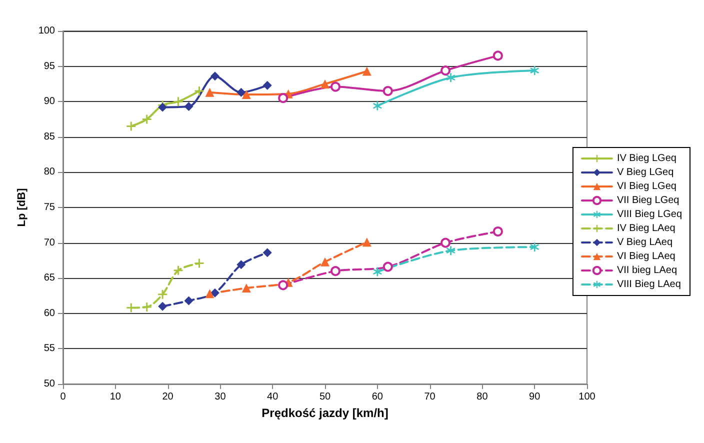 The image size is (704, 443). Describe the element at coordinates (22, 207) in the screenshot. I see `y-axis-title: Lp [dB]` at that location.